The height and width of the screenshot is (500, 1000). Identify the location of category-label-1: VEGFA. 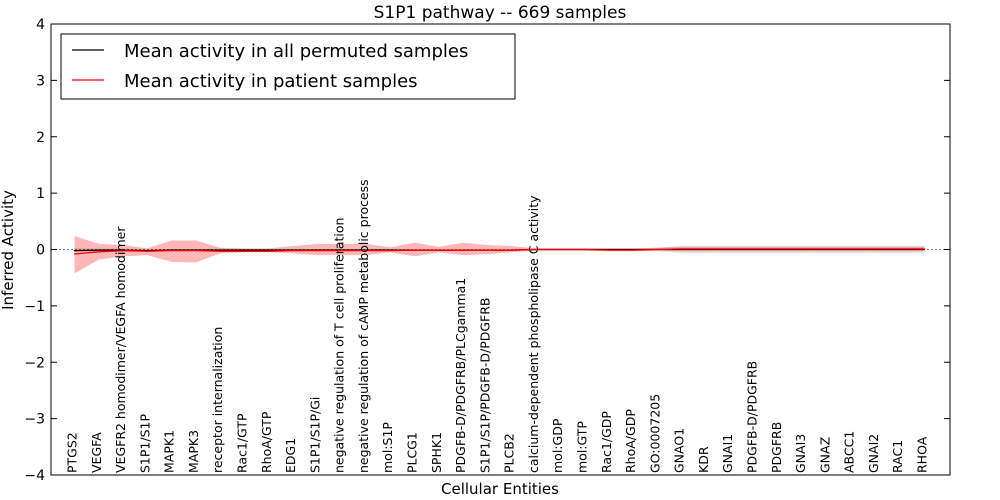
(96, 452).